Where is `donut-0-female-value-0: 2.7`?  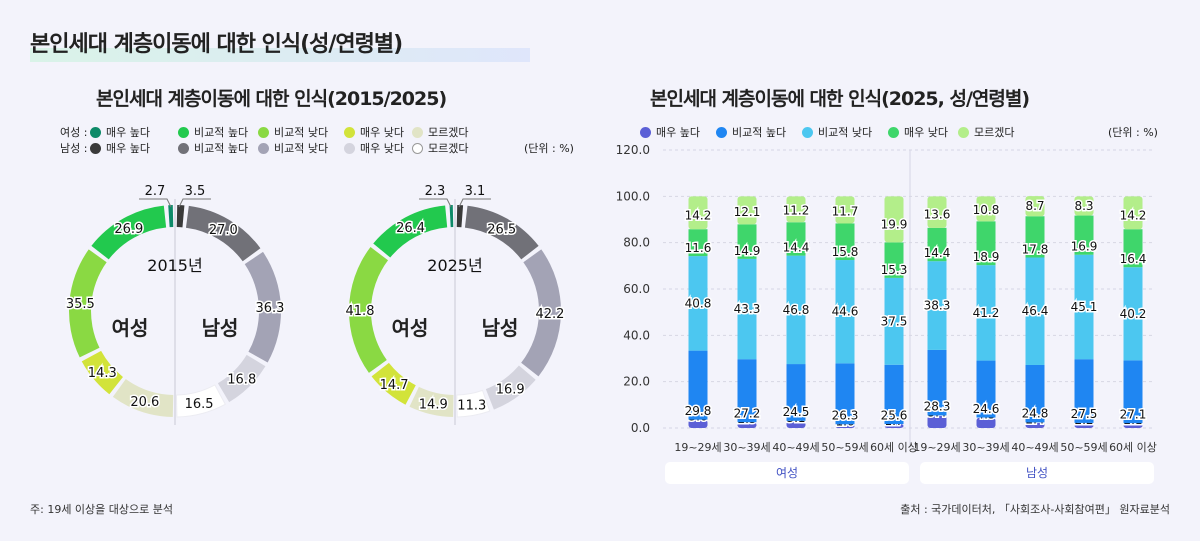 donut-0-female-value-0: 2.7 is located at coordinates (155, 191).